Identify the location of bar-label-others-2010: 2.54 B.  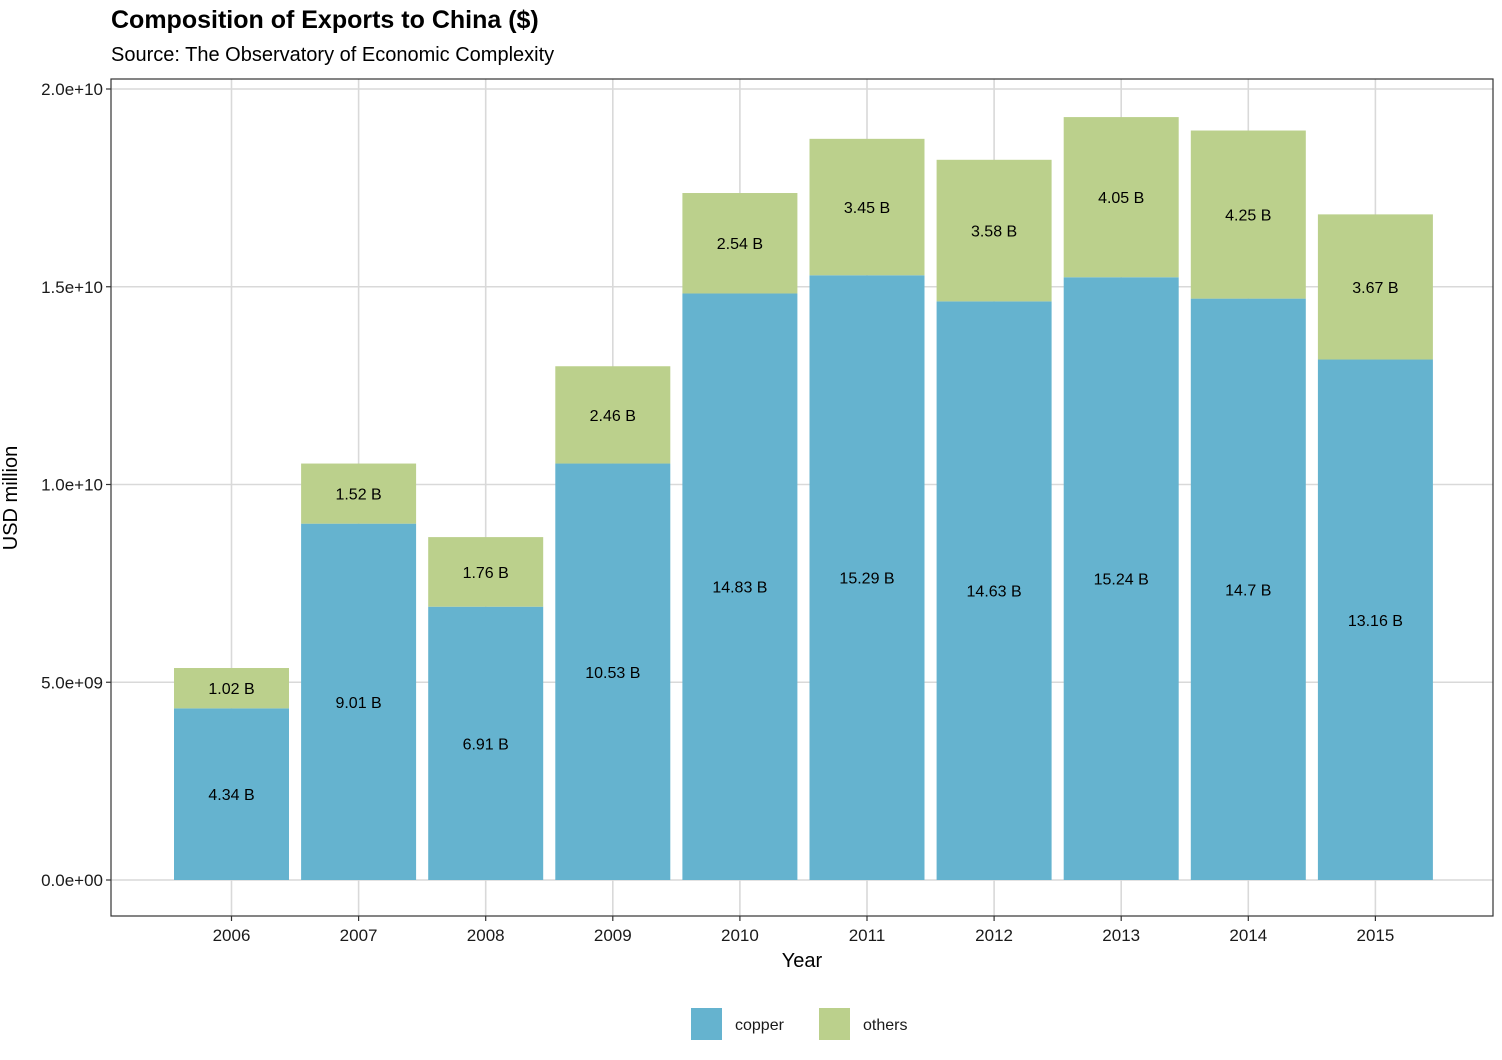
(740, 244).